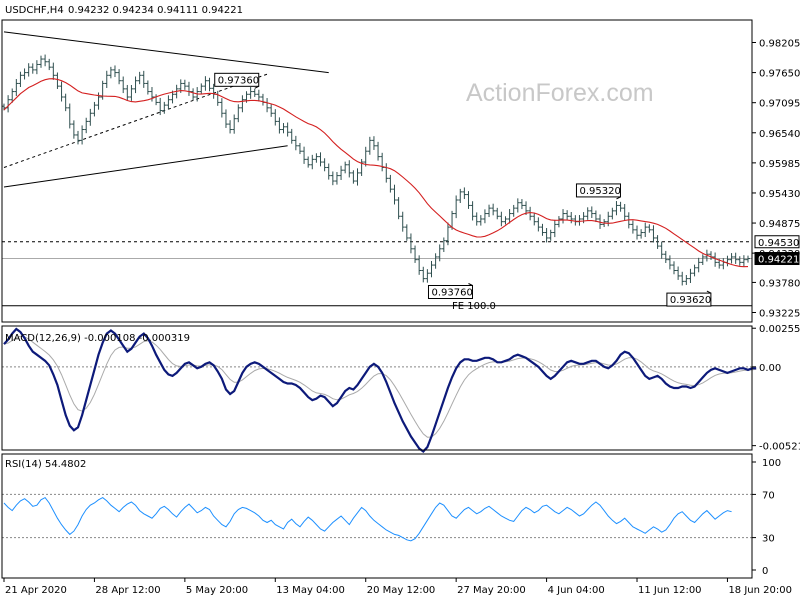 This screenshot has height=600, width=800. What do you see at coordinates (34, 10) in the screenshot?
I see `chart-title: USDCHF,H4` at bounding box center [34, 10].